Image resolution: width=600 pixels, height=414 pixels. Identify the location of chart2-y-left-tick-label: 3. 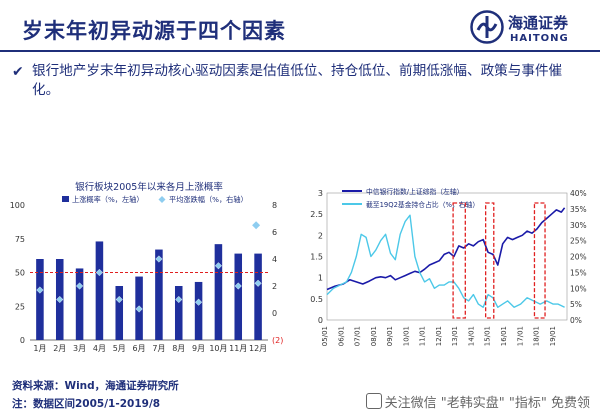
(320, 193).